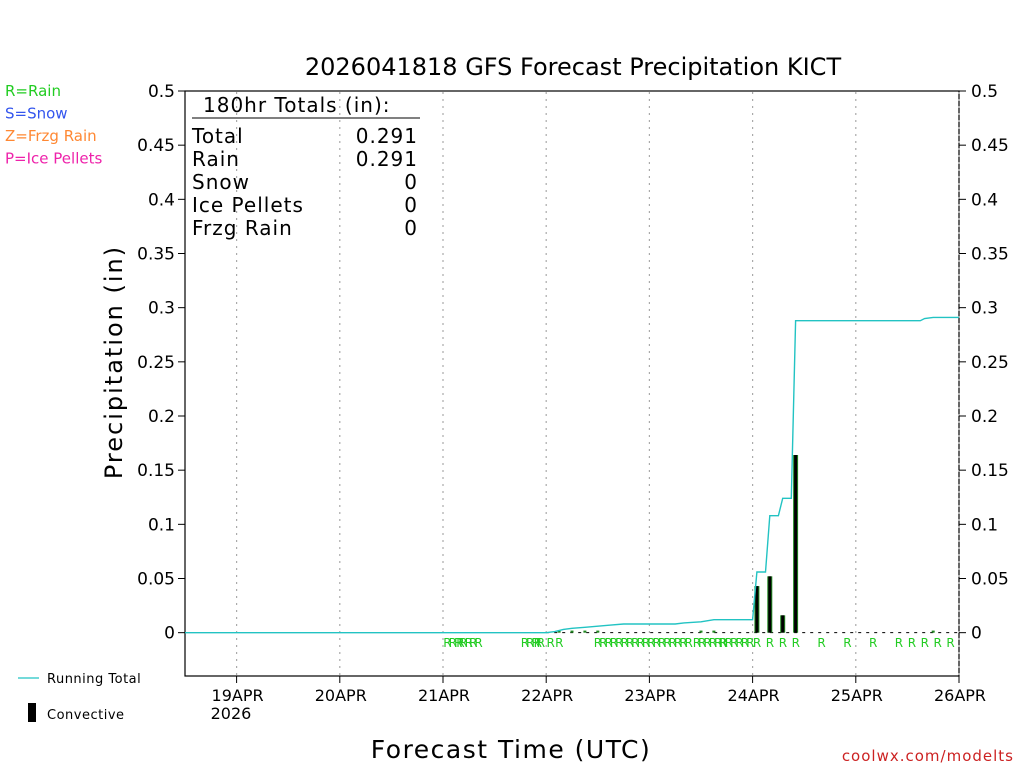  Describe the element at coordinates (32, 712) in the screenshot. I see `convective-legend-swatch` at that location.